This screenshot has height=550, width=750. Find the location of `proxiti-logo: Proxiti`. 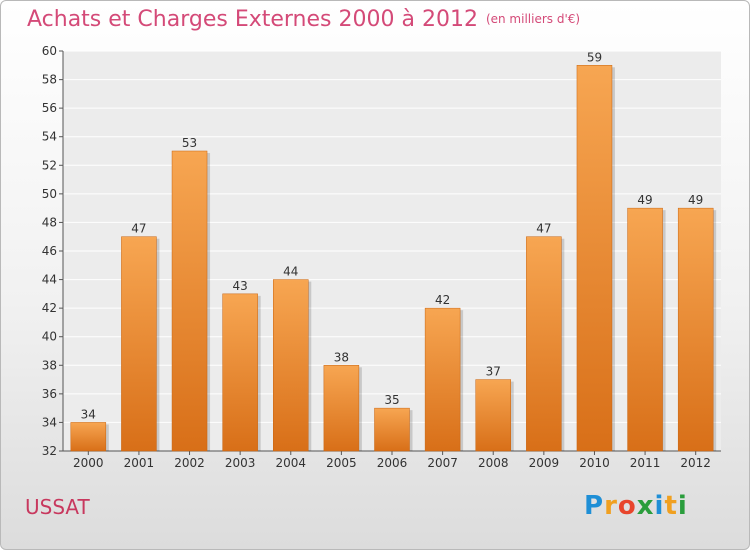

proxiti-logo: Proxiti is located at coordinates (636, 506).